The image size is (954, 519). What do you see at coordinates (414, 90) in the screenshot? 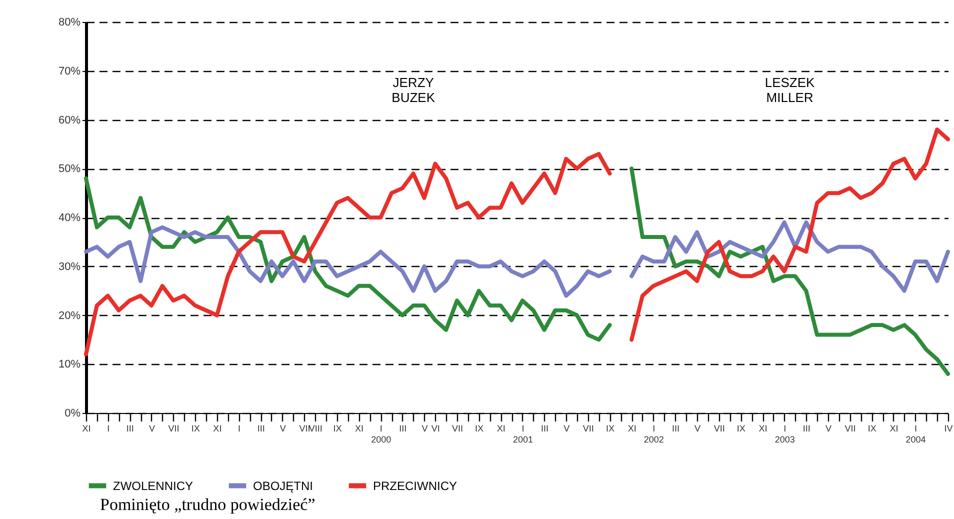
I see `annotation: JERZY BUZEK` at bounding box center [414, 90].